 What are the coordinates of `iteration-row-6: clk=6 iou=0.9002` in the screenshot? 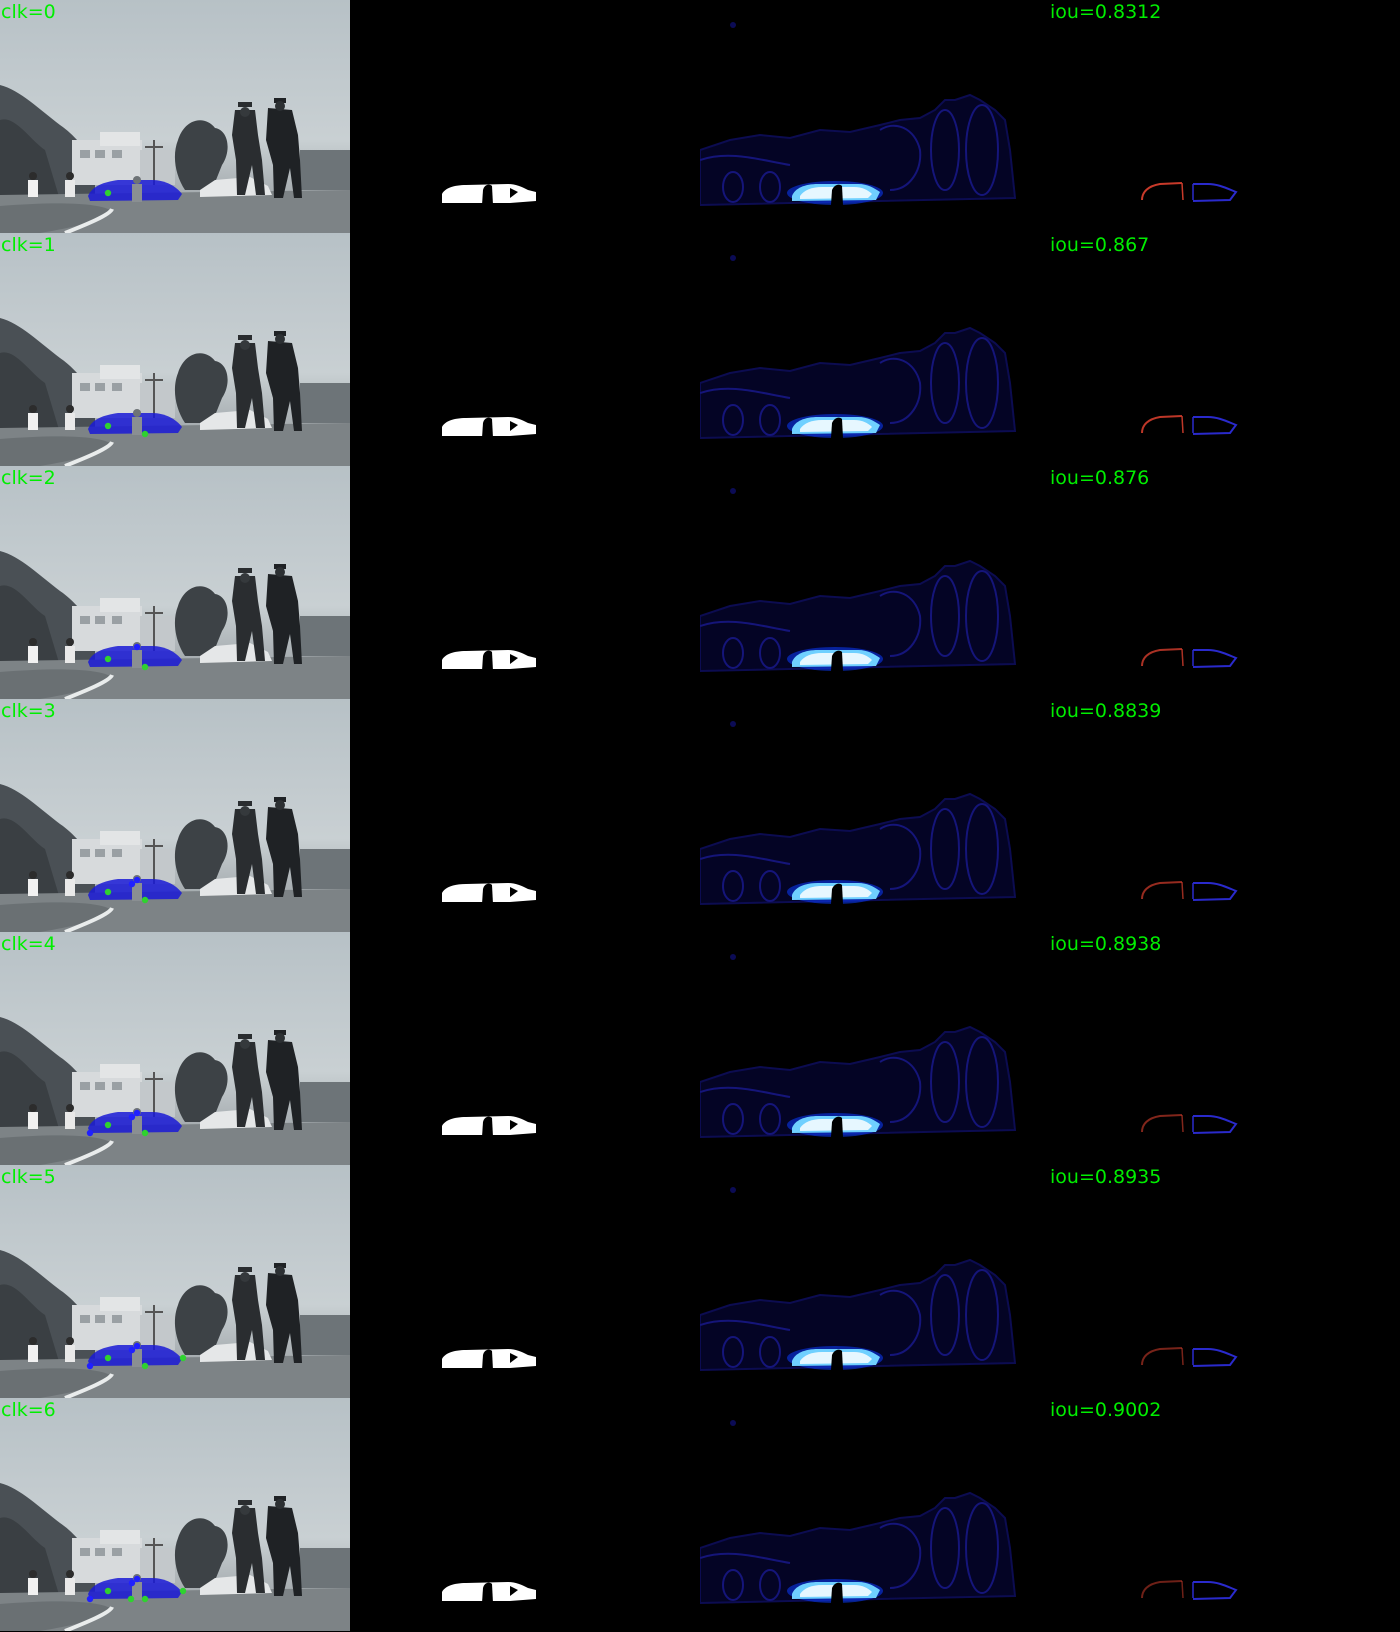 It's located at (700, 1514).